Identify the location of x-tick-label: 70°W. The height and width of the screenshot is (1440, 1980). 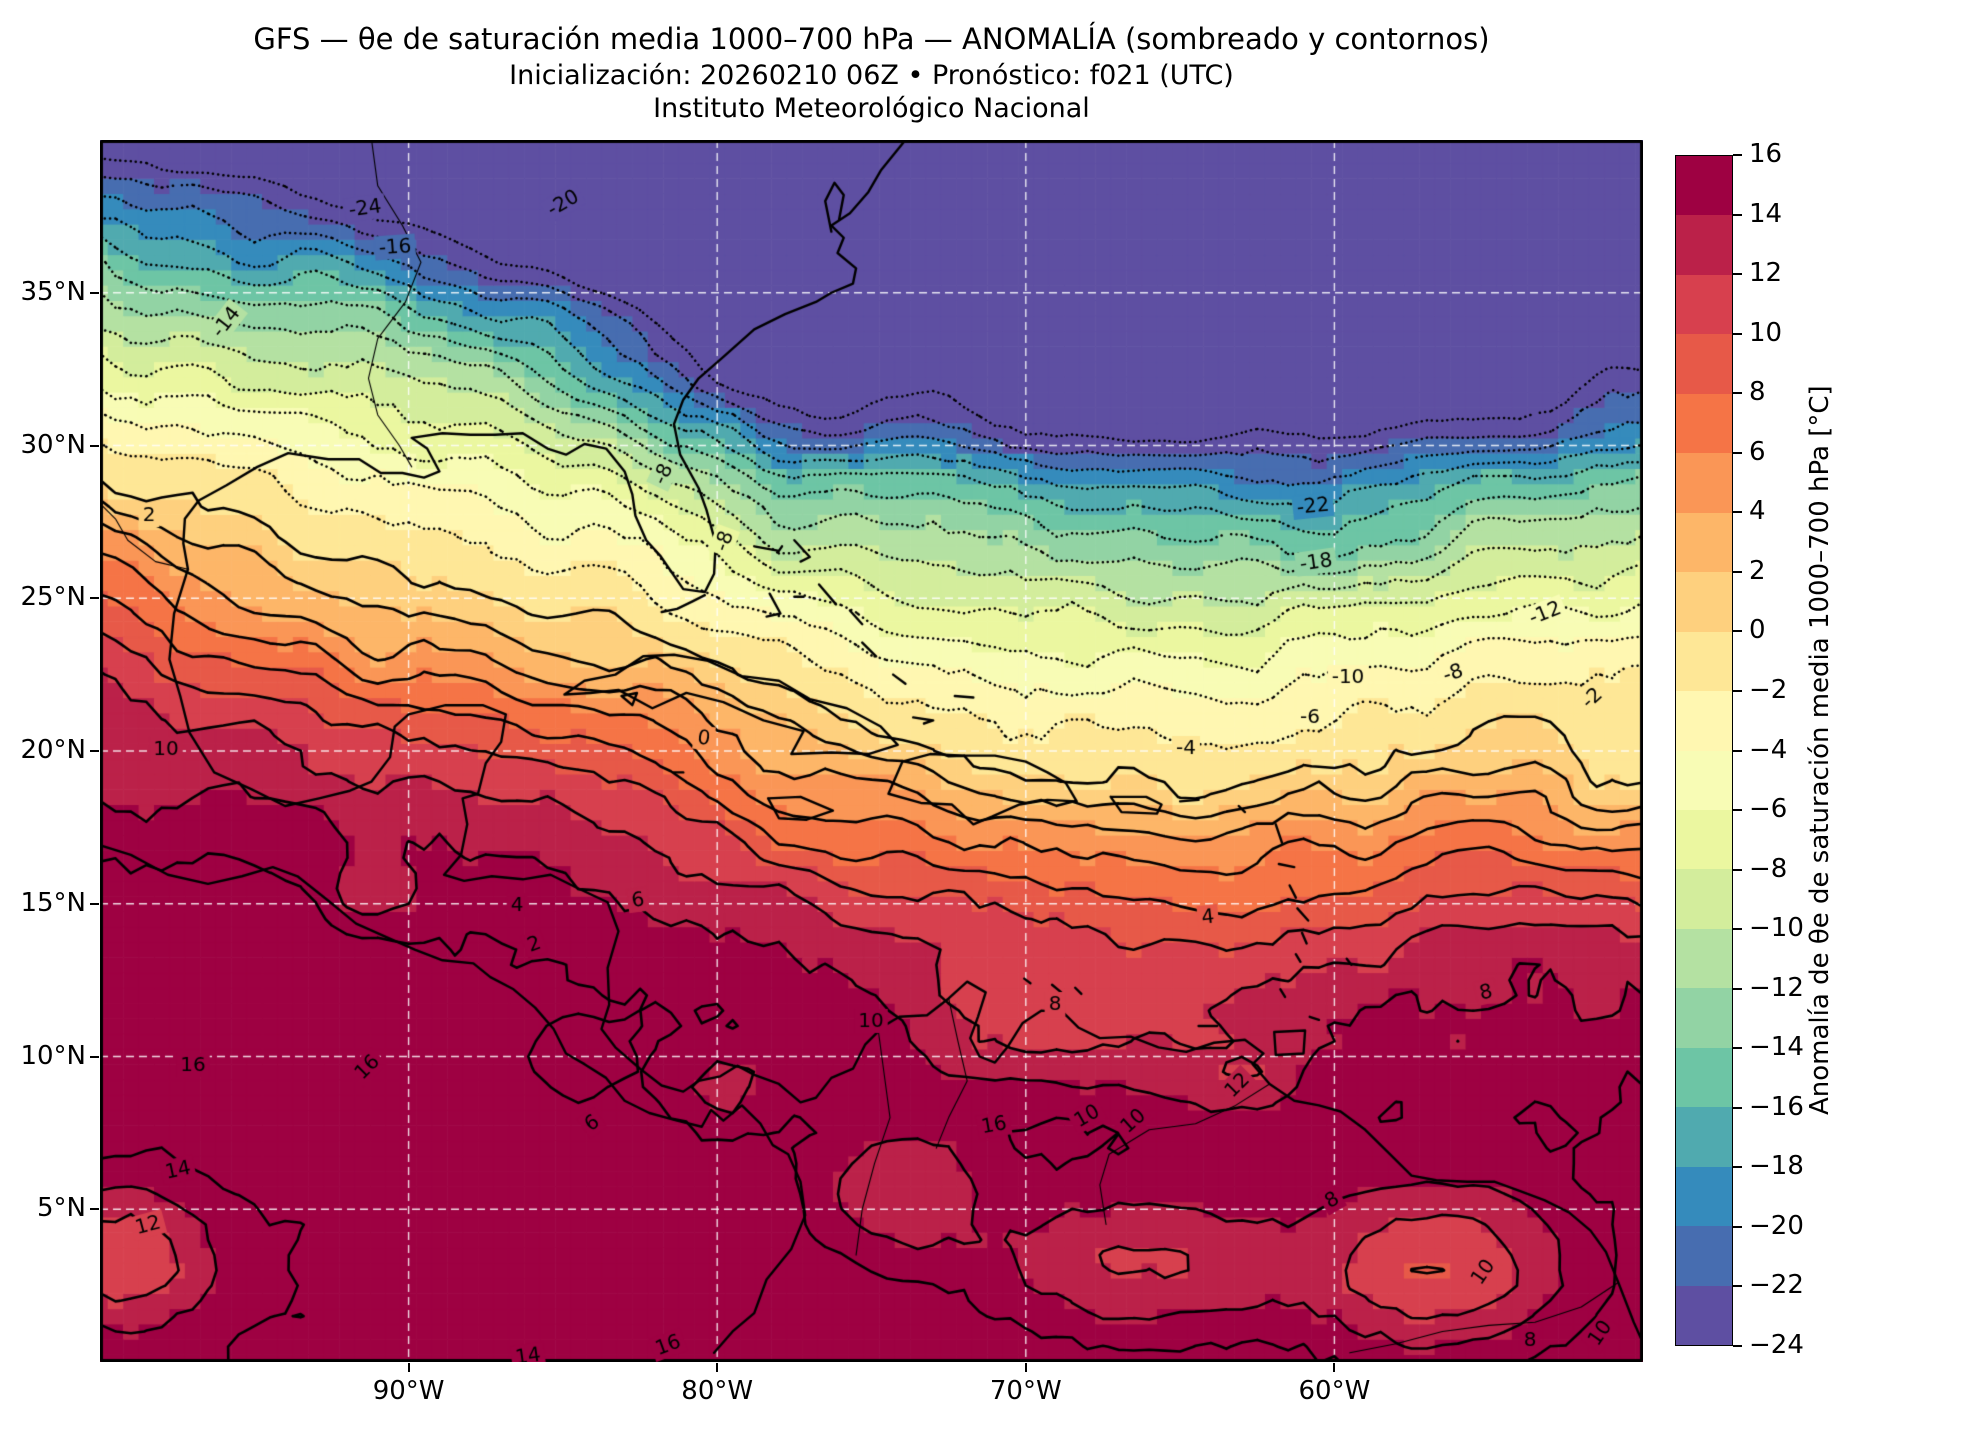
(1025, 1391).